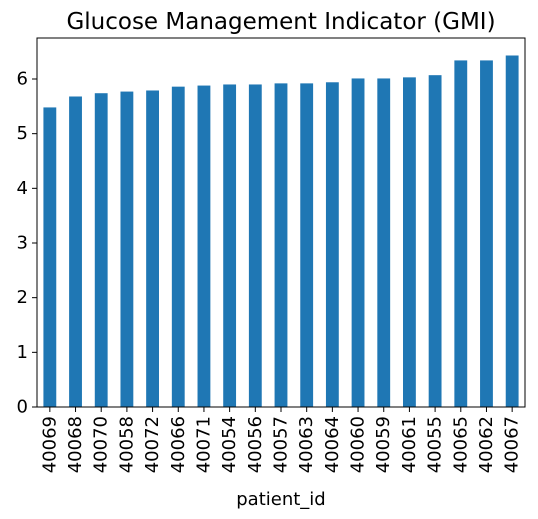 The width and height of the screenshot is (538, 519). I want to click on y-tick-label: 0, so click(22, 407).